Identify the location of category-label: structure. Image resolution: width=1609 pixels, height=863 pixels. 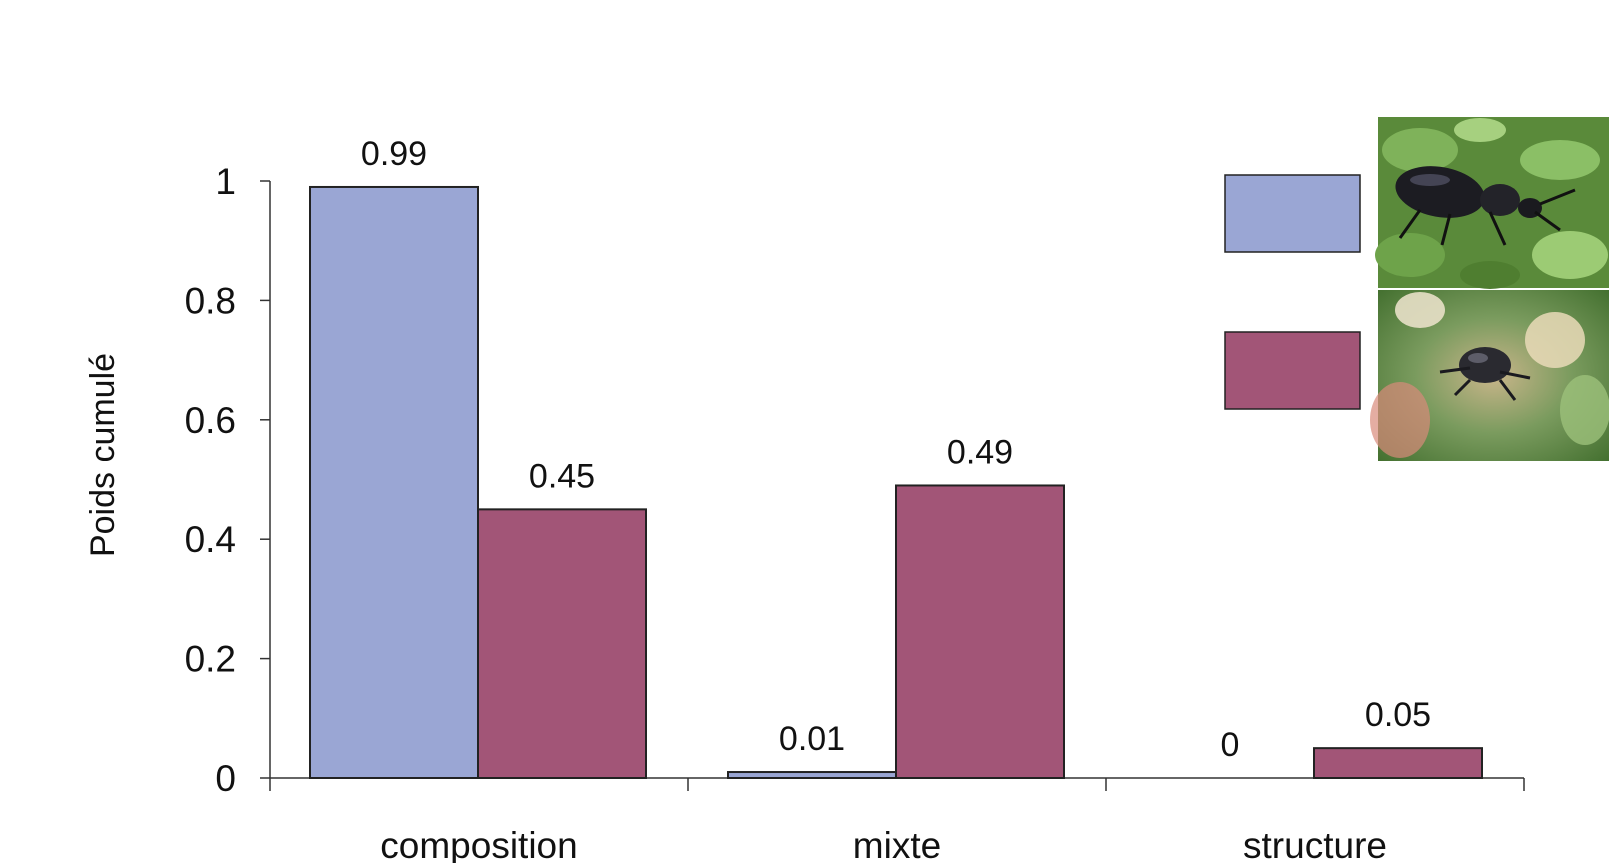
(1315, 844).